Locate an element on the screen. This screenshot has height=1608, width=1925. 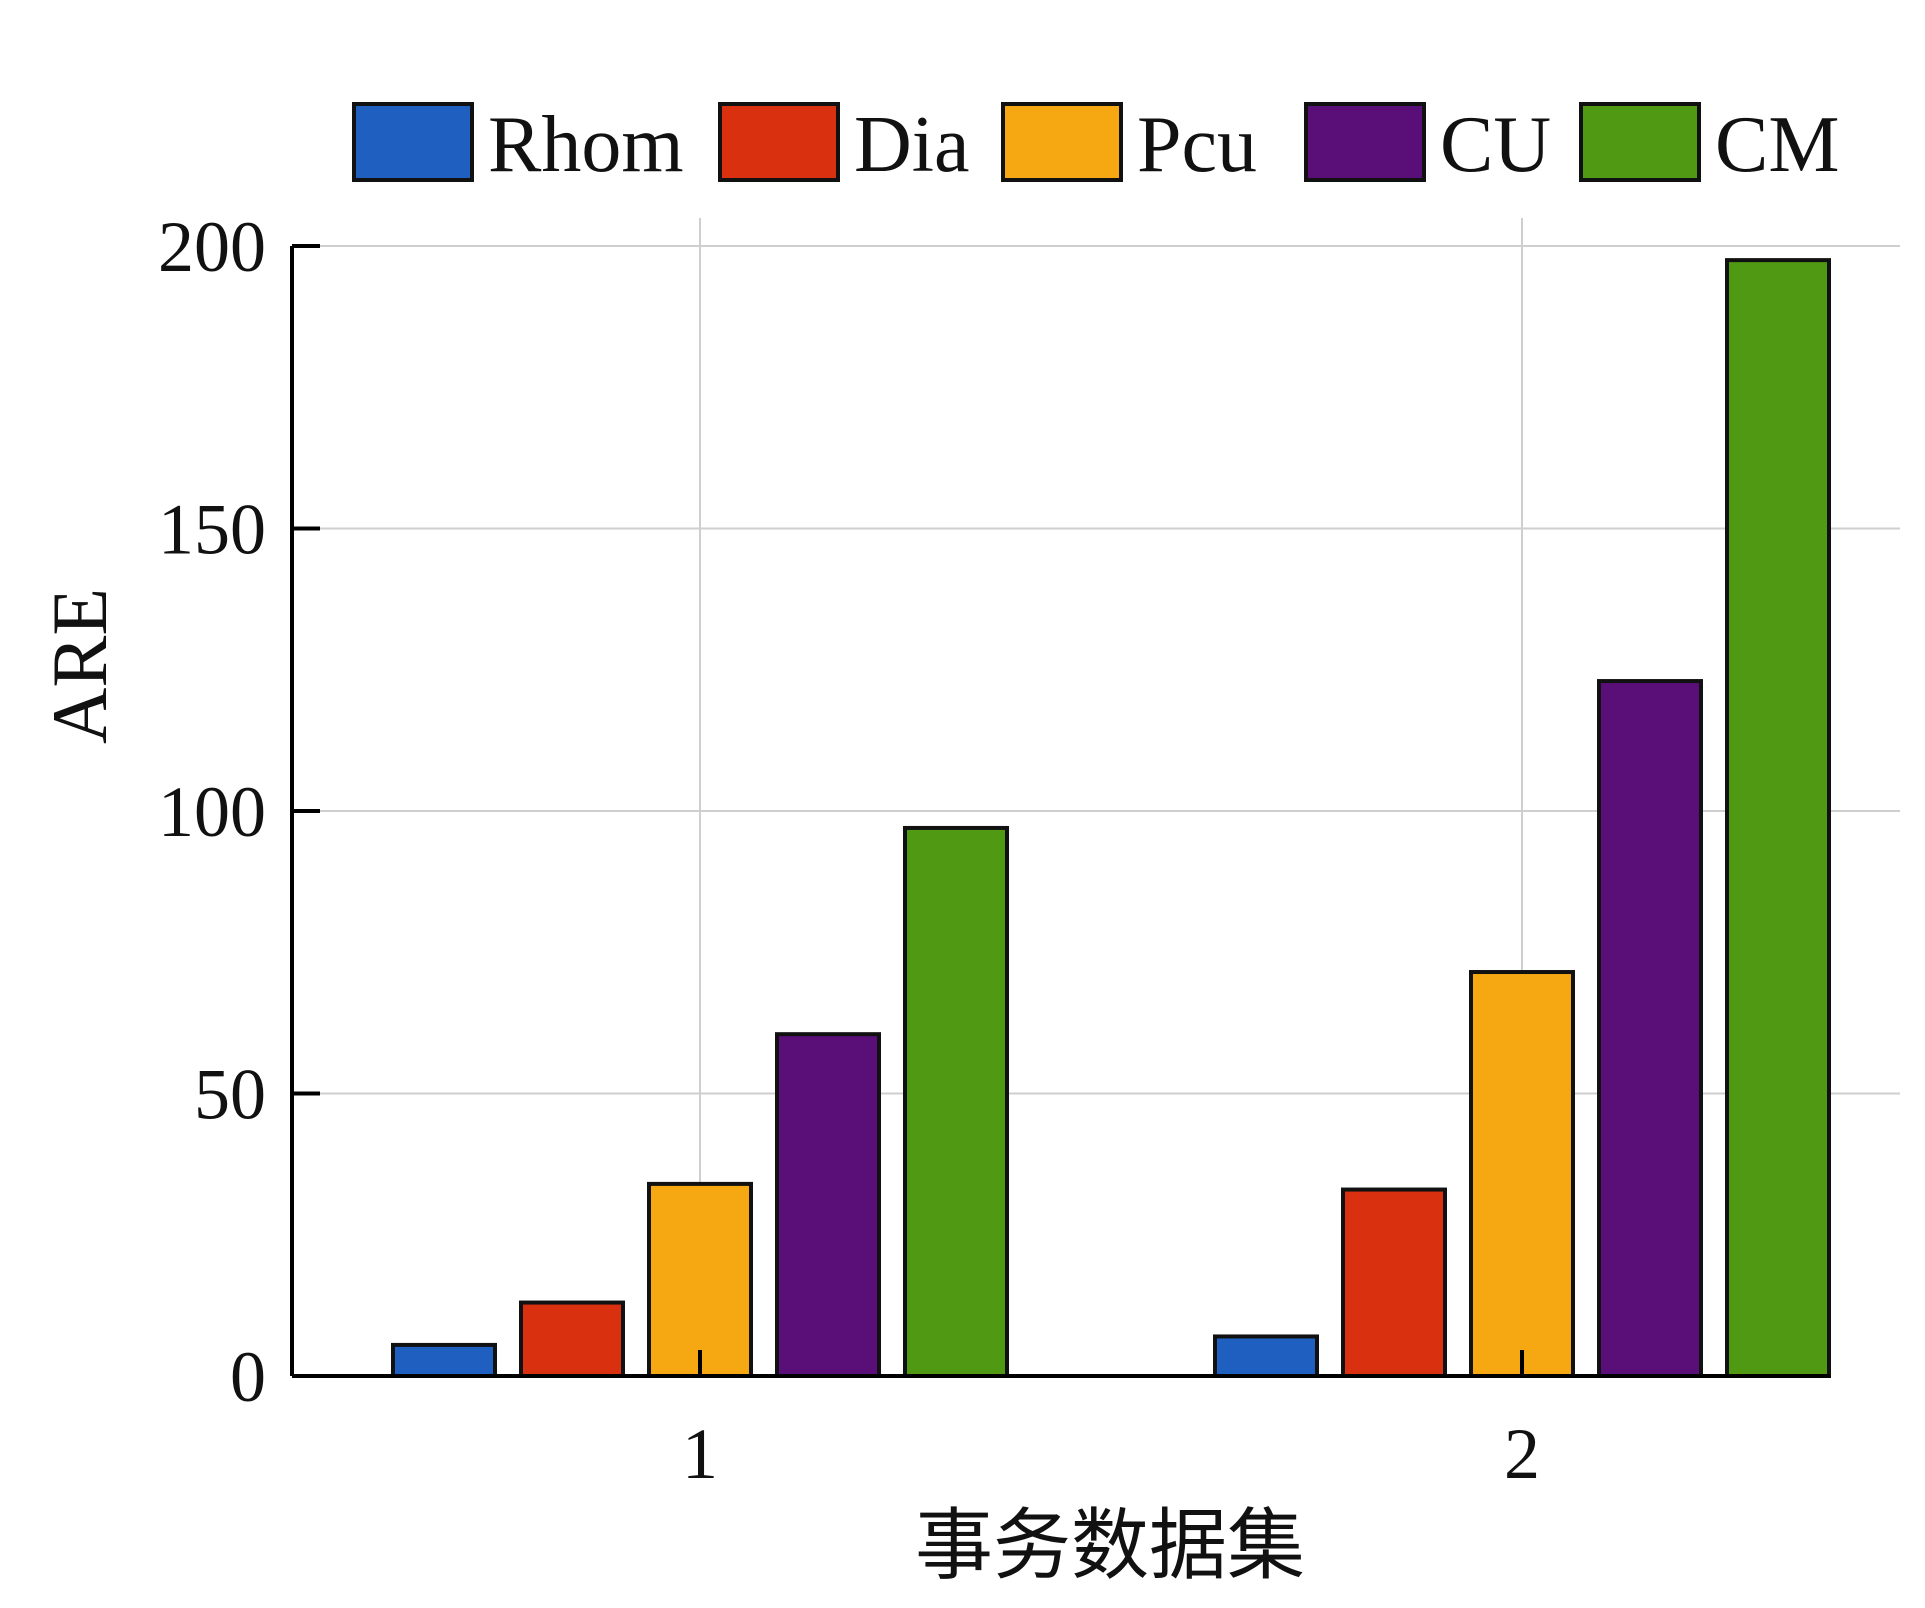
legend-label-Pcu: Pcu is located at coordinates (1197, 145).